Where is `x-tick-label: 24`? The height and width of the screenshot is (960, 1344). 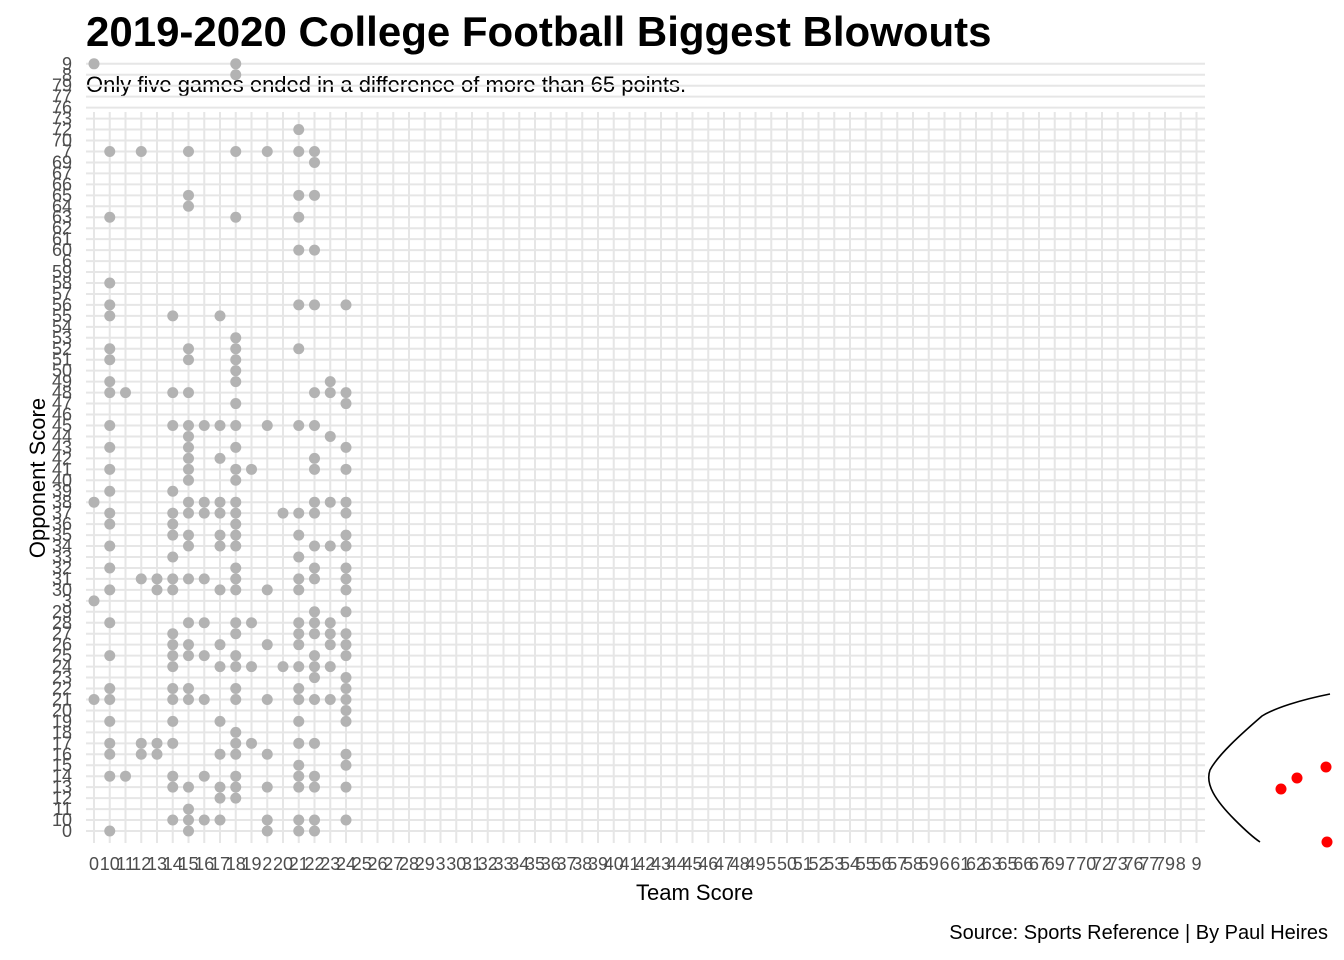 x-tick-label: 24 is located at coordinates (346, 864).